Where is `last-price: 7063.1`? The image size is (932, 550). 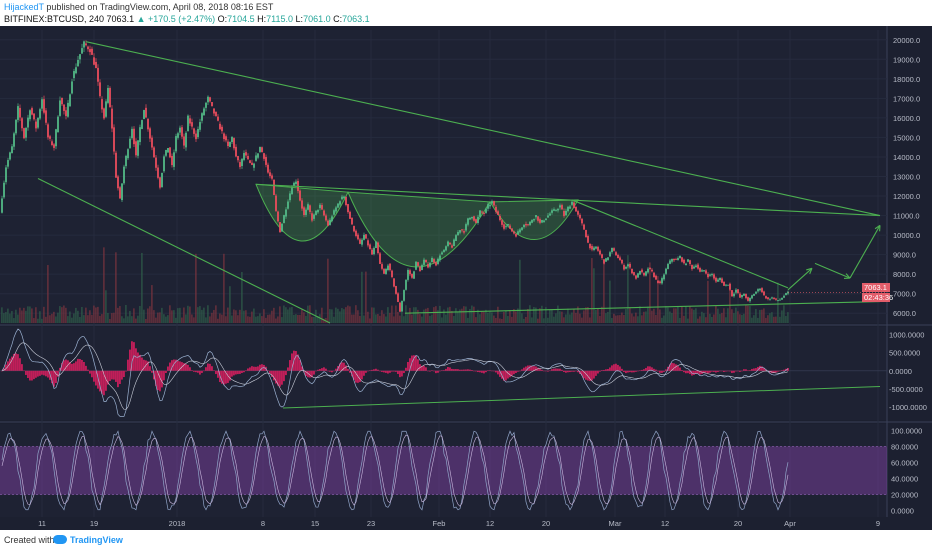 last-price: 7063.1 is located at coordinates (120, 19).